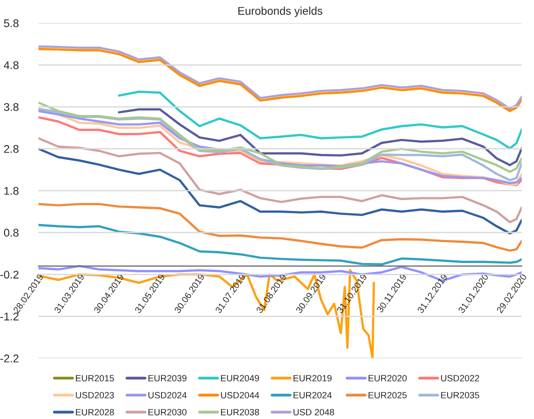 The image size is (534, 419). I want to click on y-tick-label: 4.8, so click(11, 65).